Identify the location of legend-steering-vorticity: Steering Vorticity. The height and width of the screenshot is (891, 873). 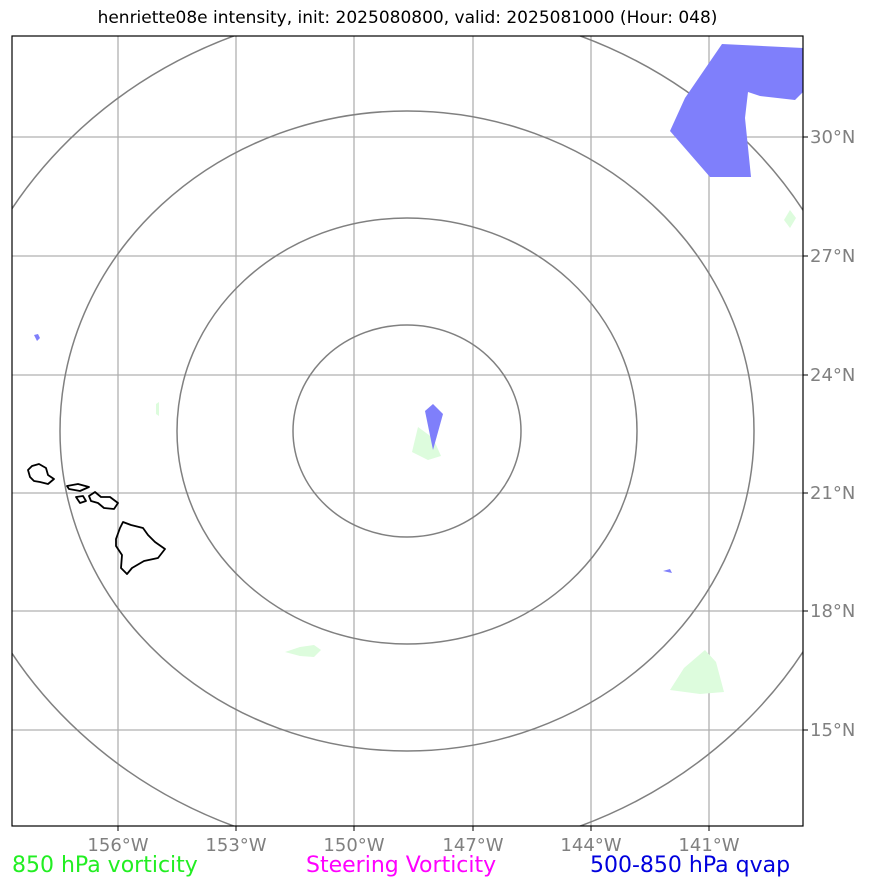
(401, 865).